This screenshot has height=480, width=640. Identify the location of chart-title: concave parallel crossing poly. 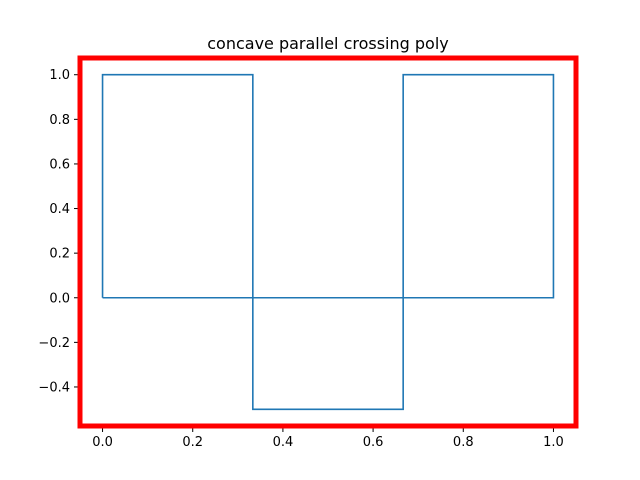
(328, 43).